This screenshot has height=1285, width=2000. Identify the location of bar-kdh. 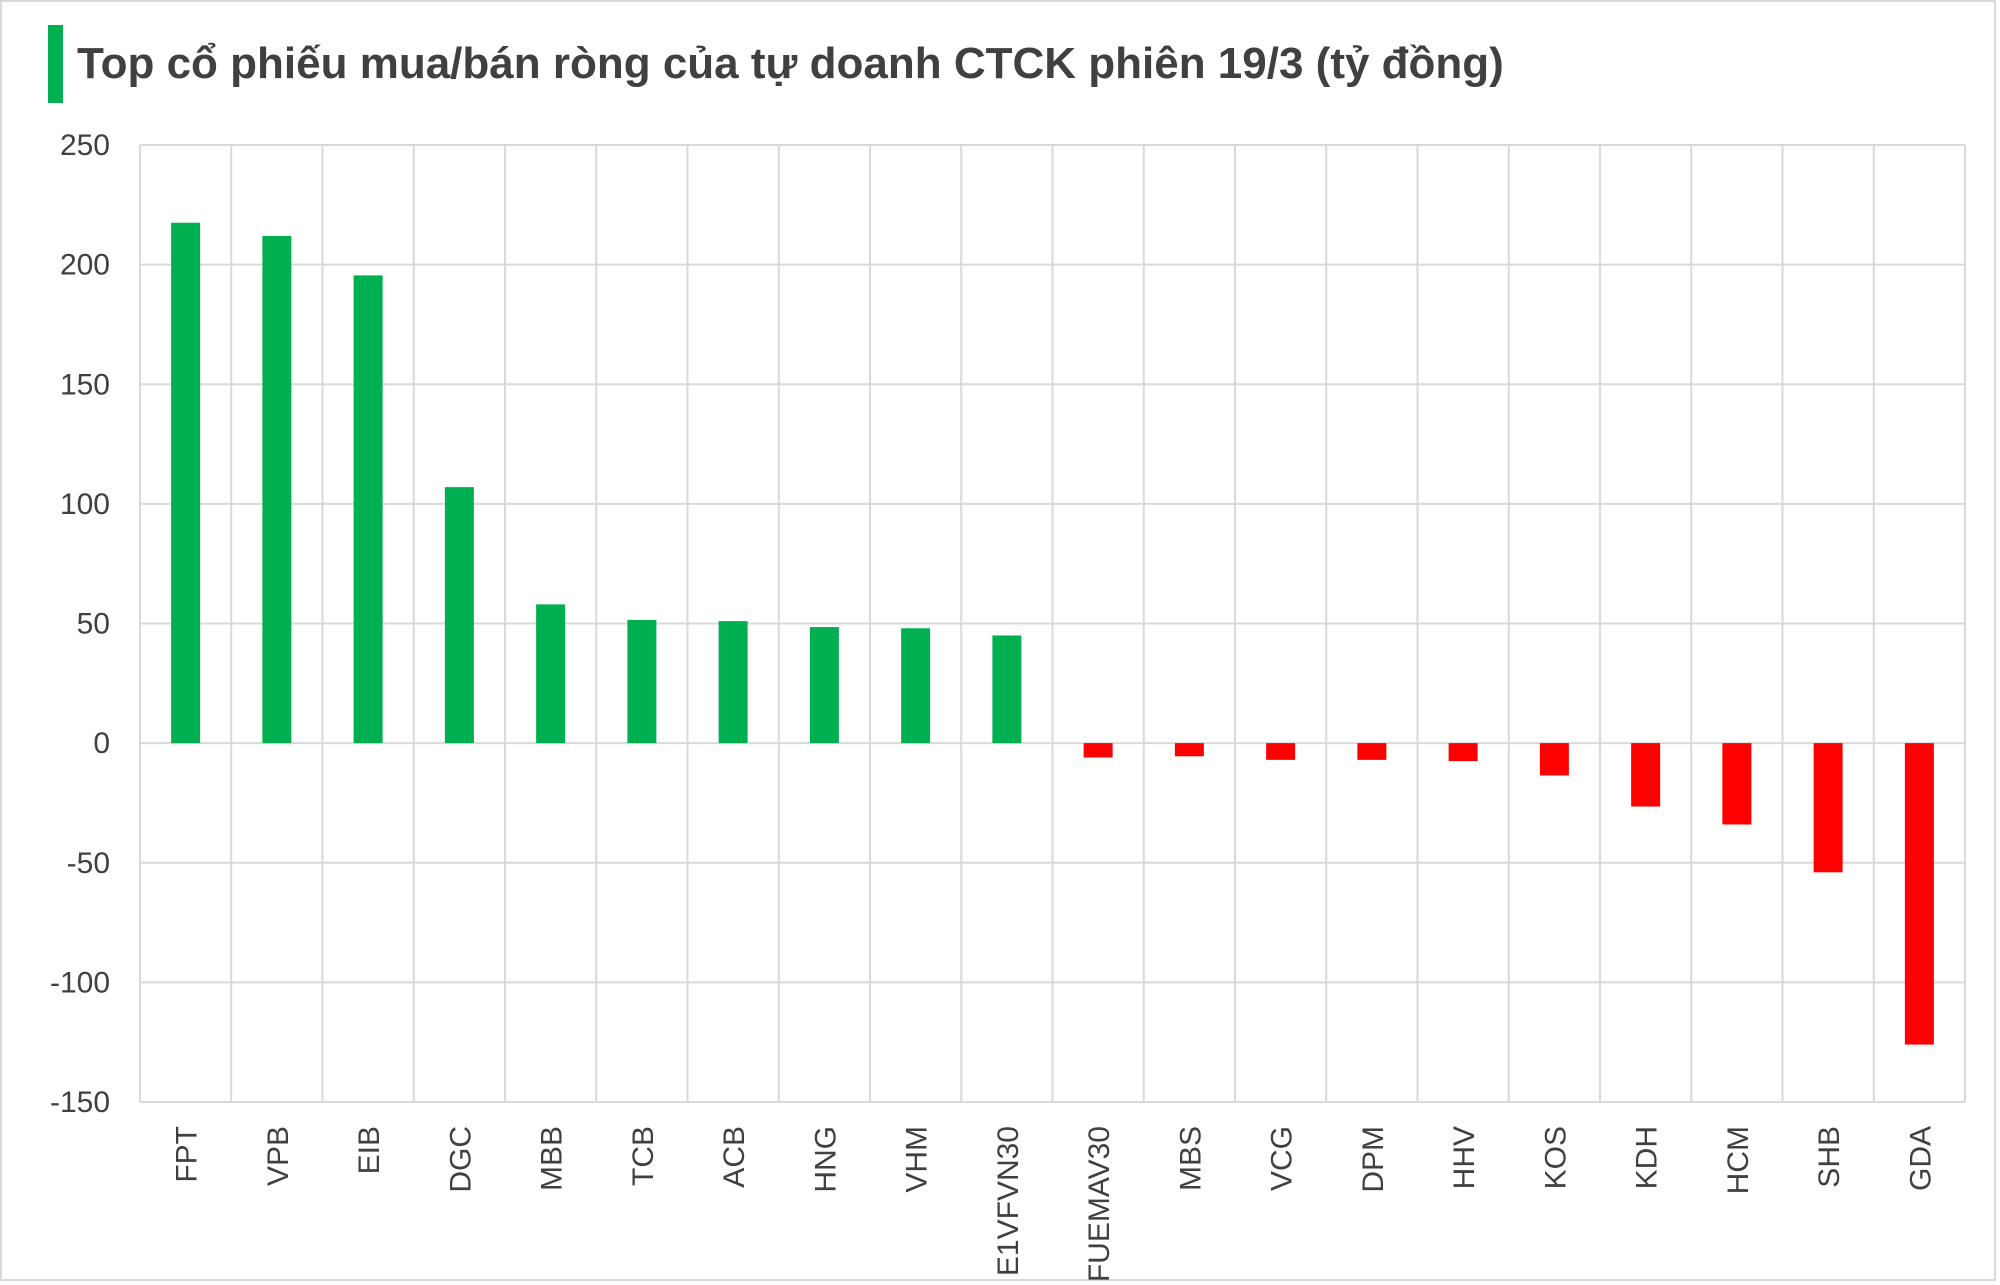
(1646, 775).